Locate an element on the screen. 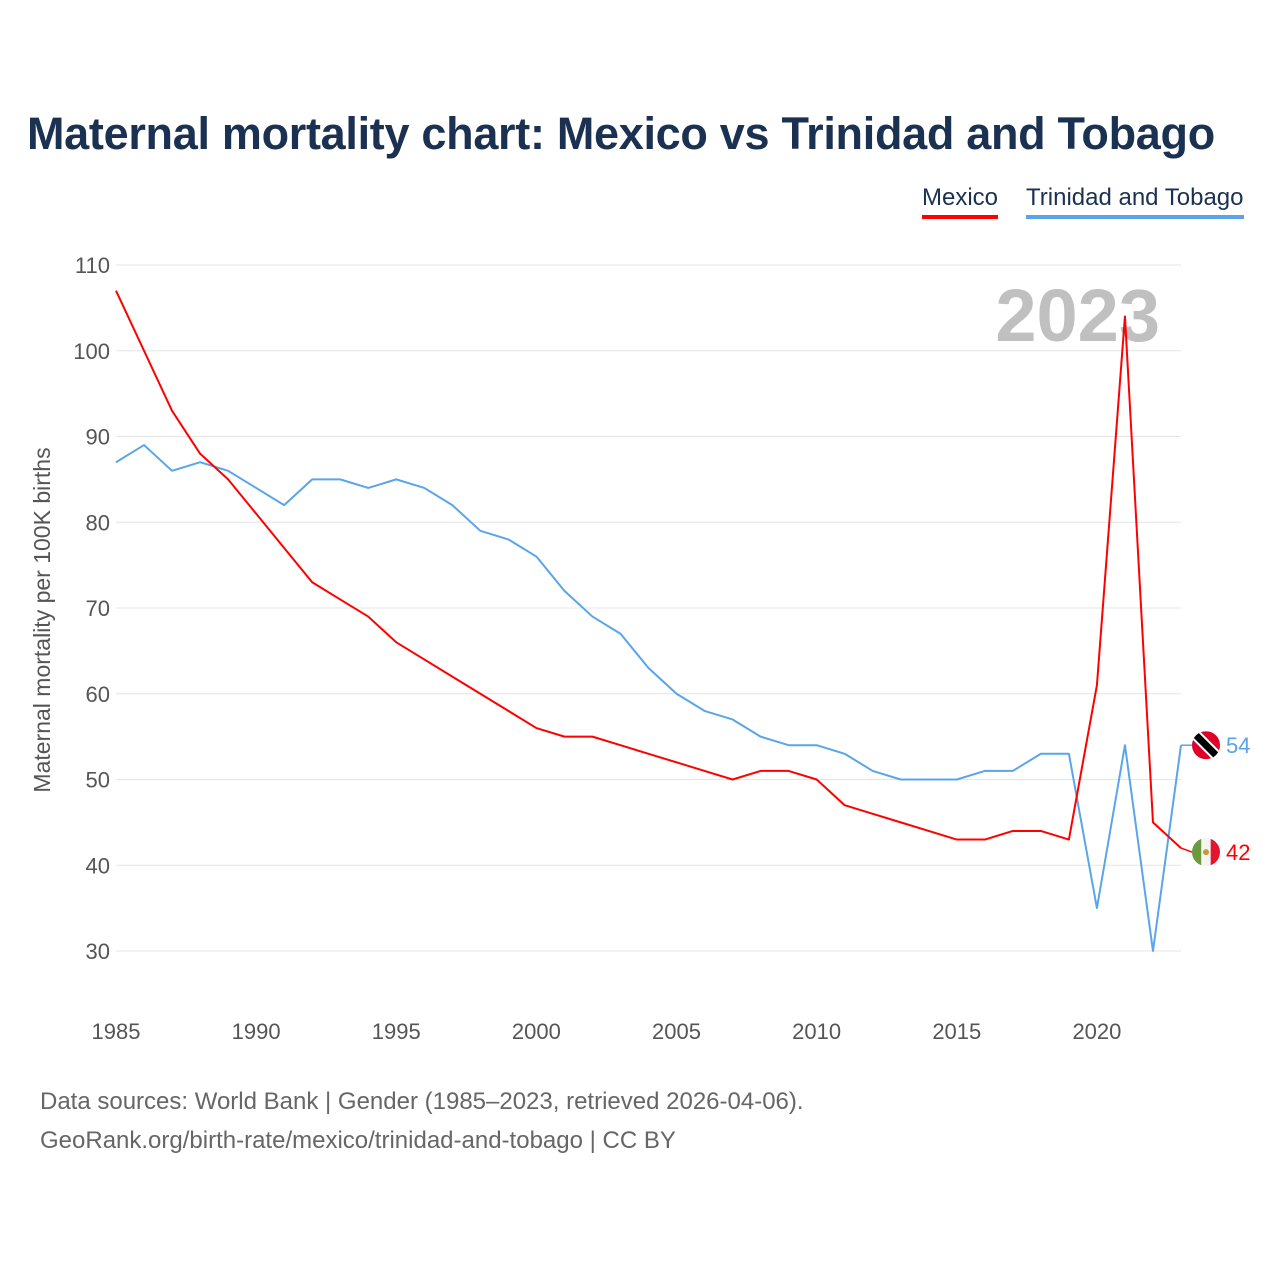 This screenshot has height=1280, width=1280. x-tick-label: 2000 is located at coordinates (536, 1031).